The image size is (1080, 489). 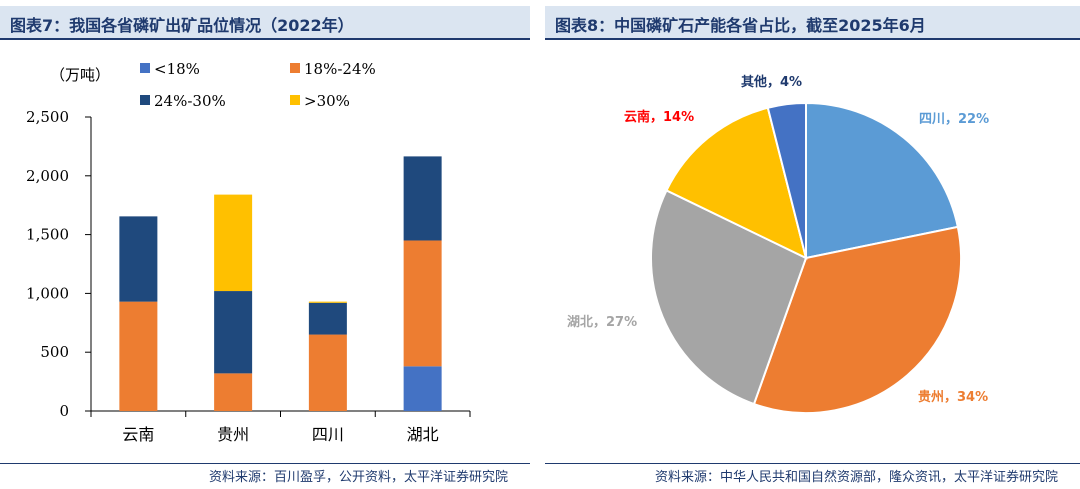 What do you see at coordinates (182, 25) in the screenshot?
I see `bar-chart-title: 图表7：我国各省磷矿出矿品位情况（2022年）` at bounding box center [182, 25].